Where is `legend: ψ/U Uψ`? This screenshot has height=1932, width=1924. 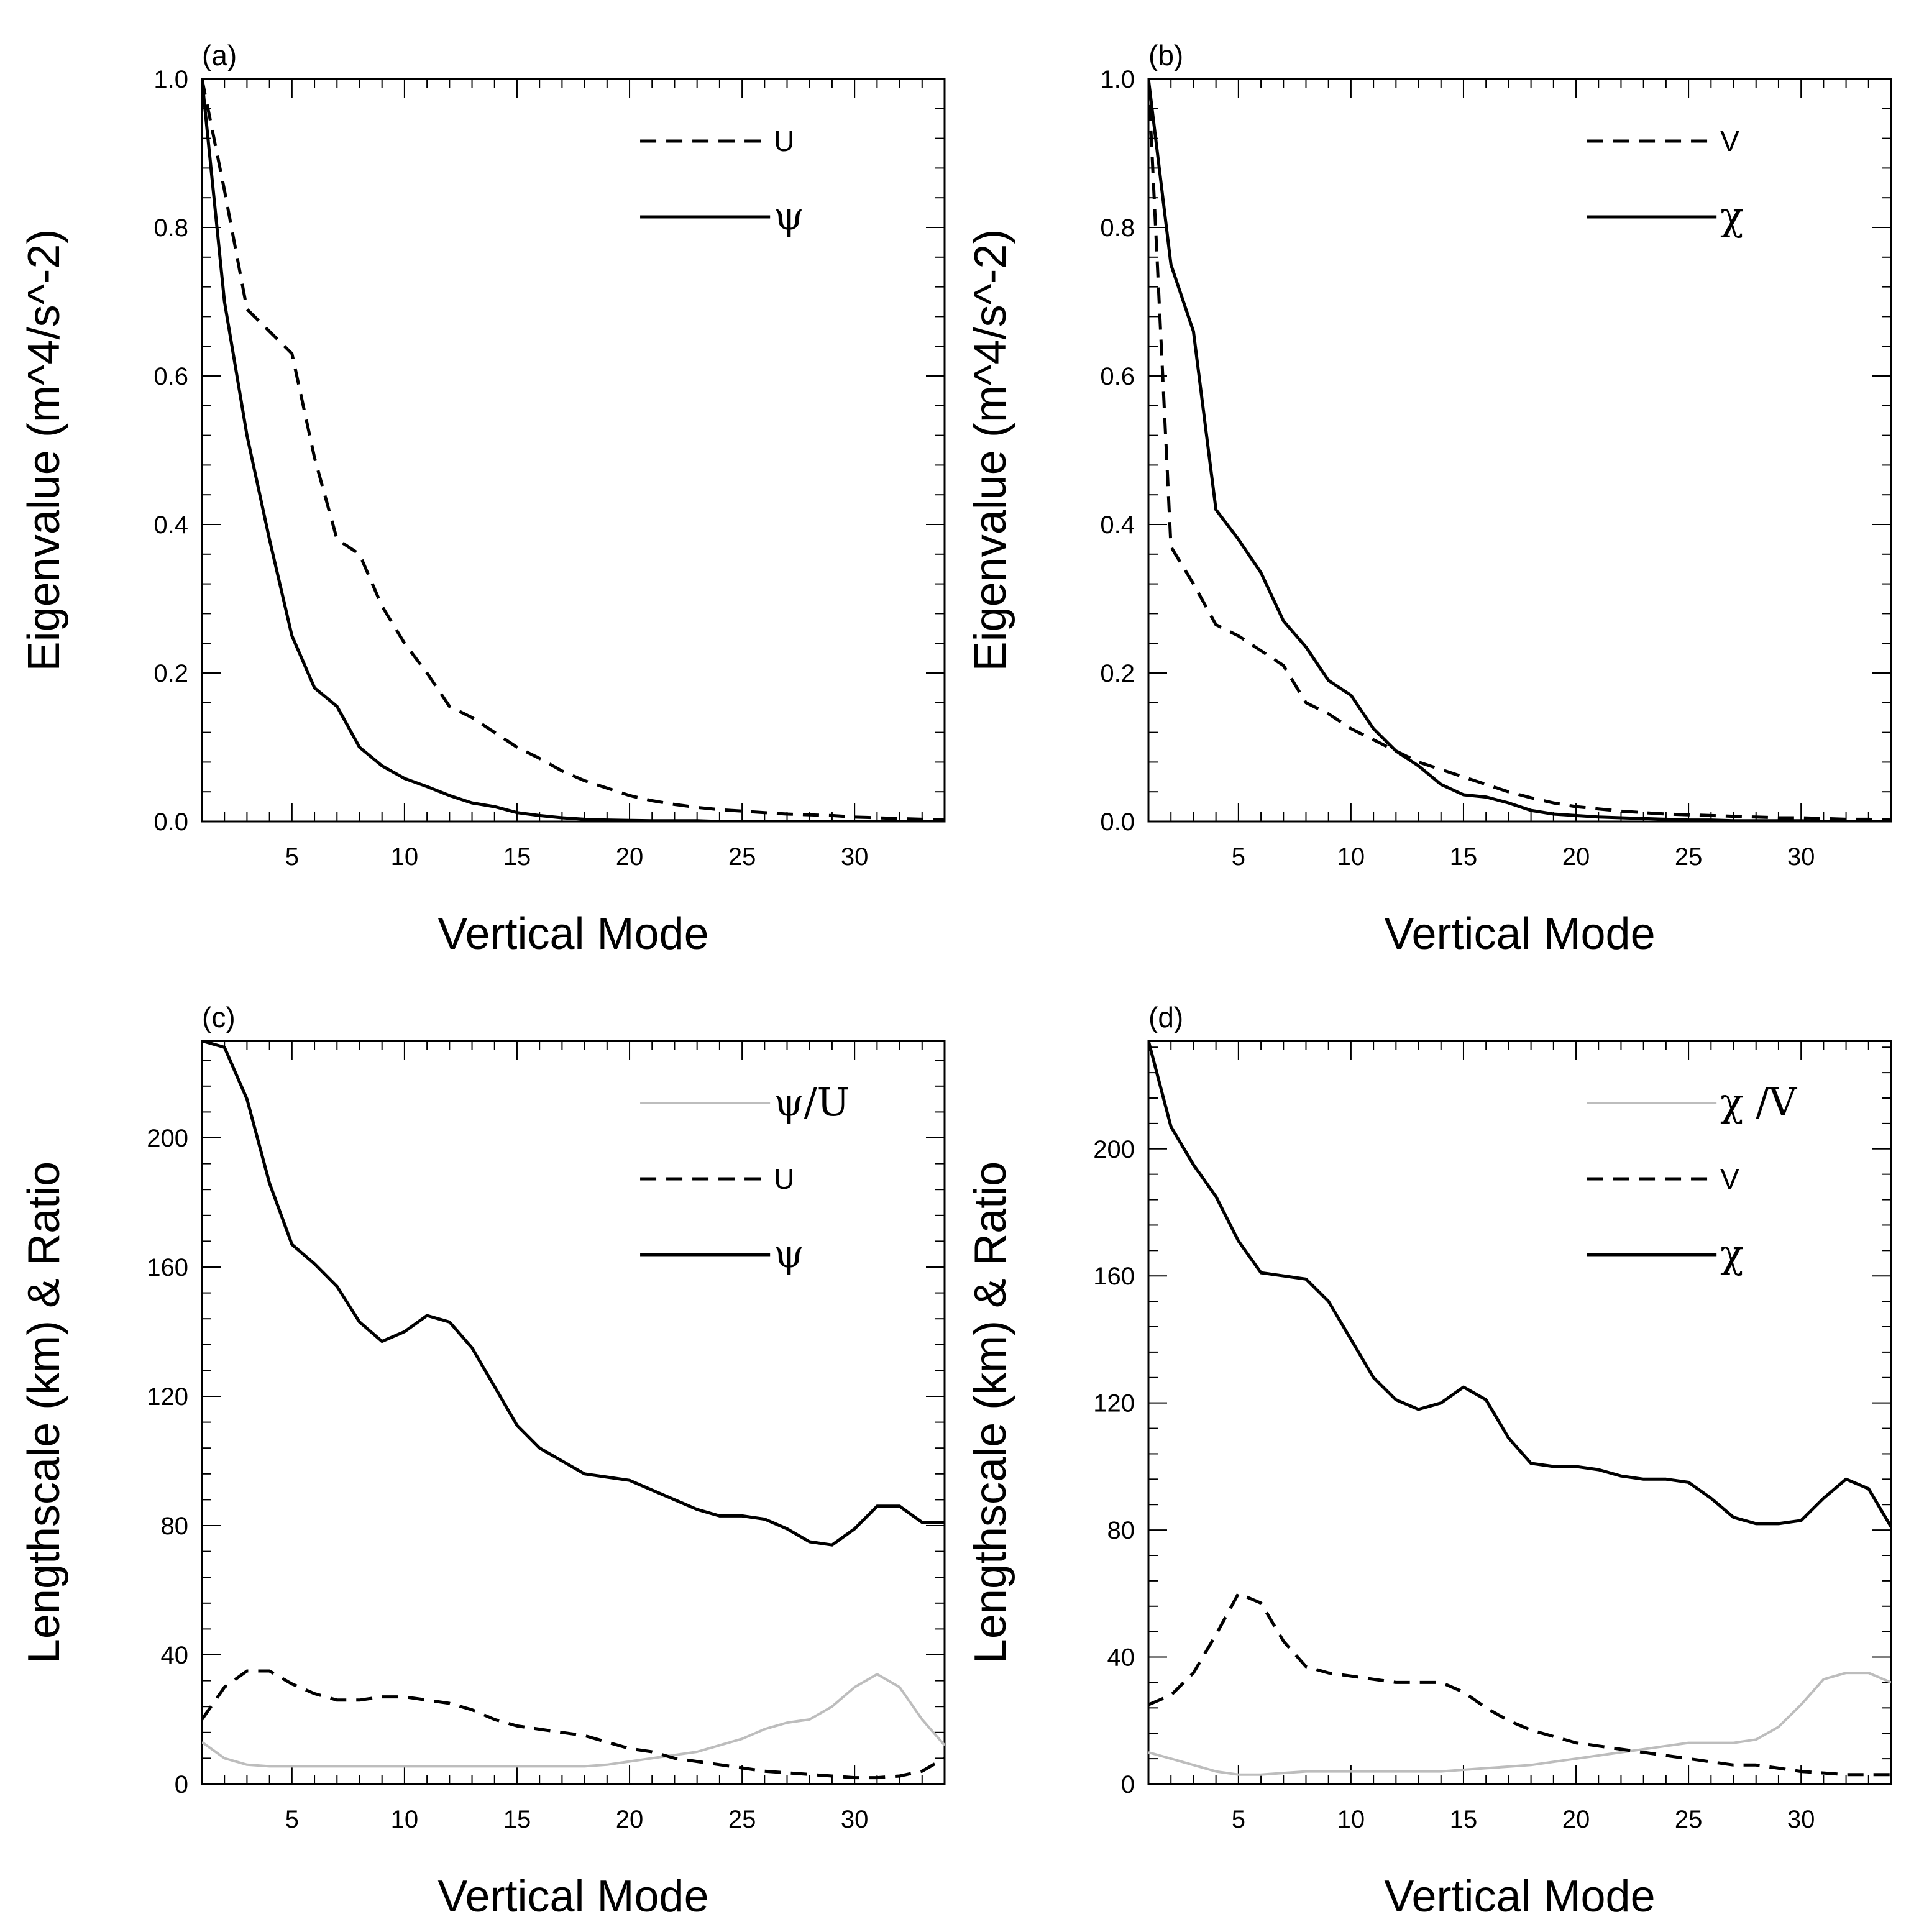 legend: ψ/U Uψ is located at coordinates (745, 1177).